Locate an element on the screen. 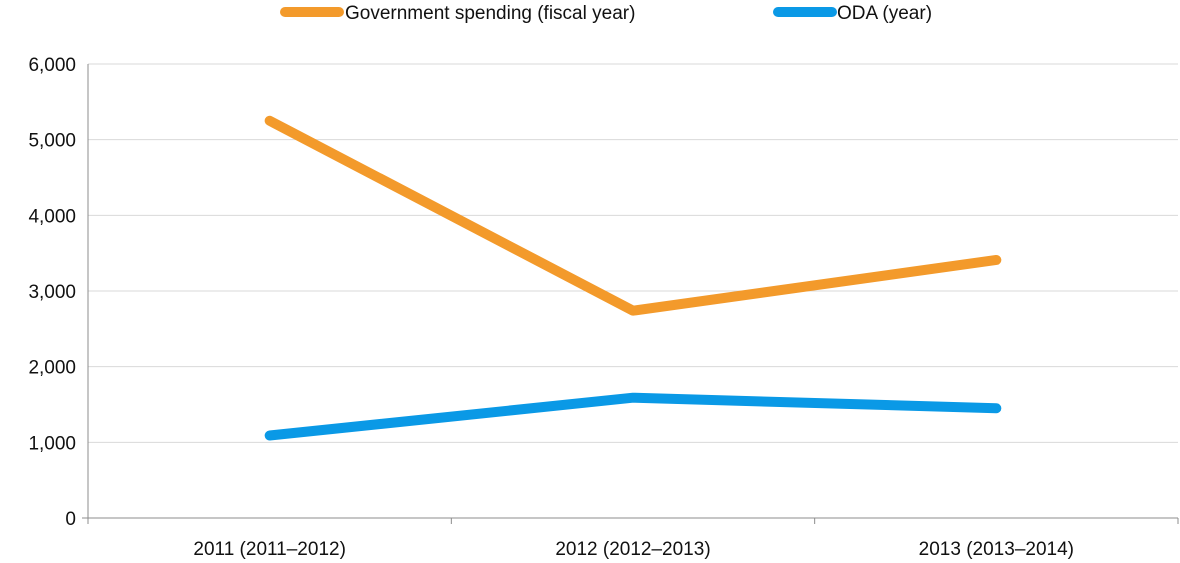 The width and height of the screenshot is (1180, 563). x-tick-label: 2012 (2012–2013) is located at coordinates (632, 549).